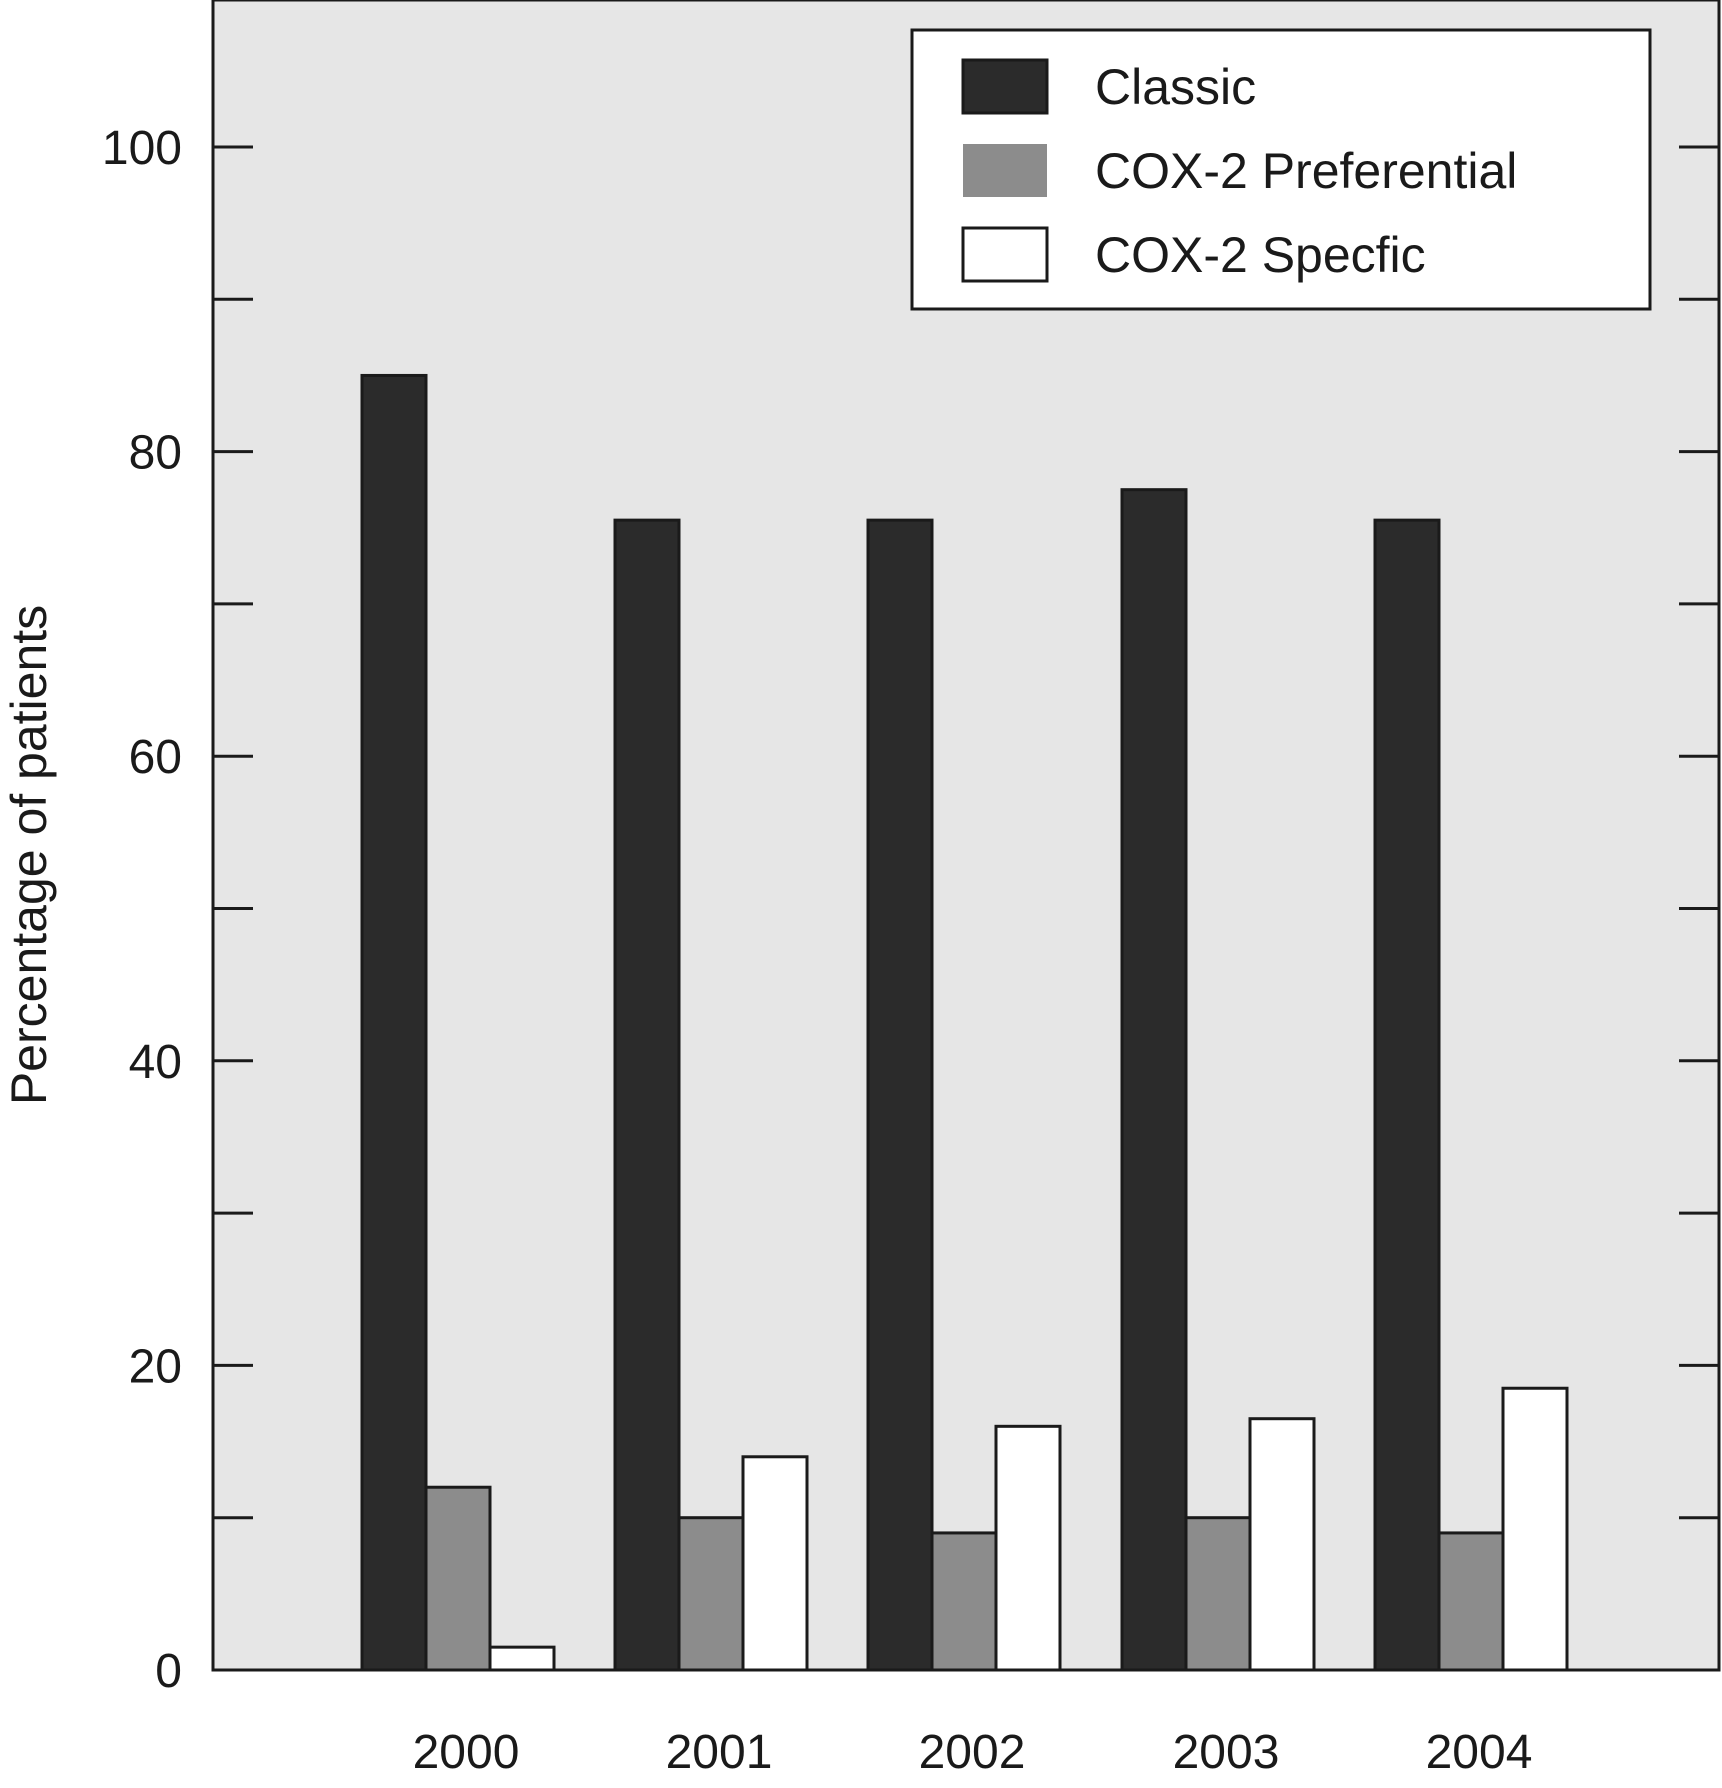 Image resolution: width=1722 pixels, height=1788 pixels. I want to click on legend-swatch-cox2-specific, so click(1005, 254).